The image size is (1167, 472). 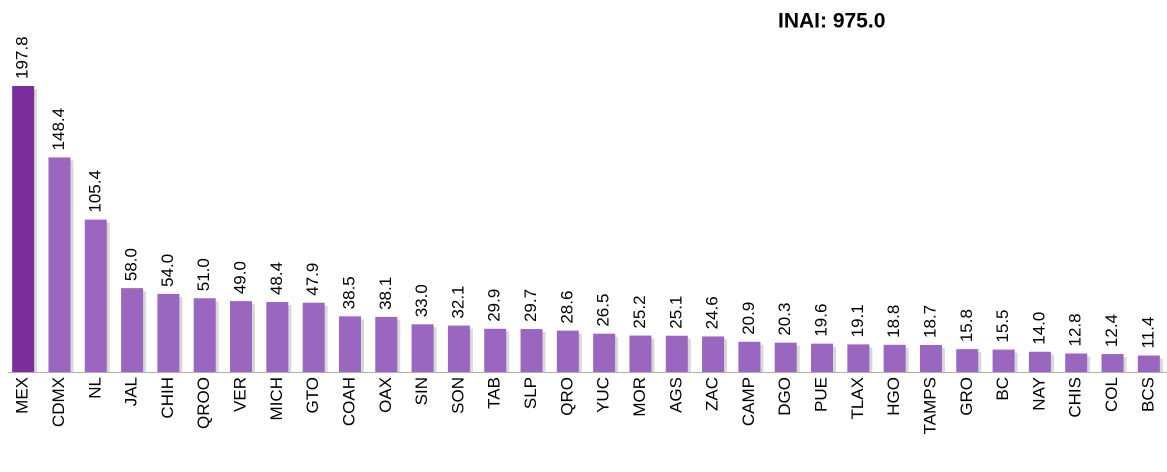 I want to click on value-label: 33.0, so click(x=421, y=300).